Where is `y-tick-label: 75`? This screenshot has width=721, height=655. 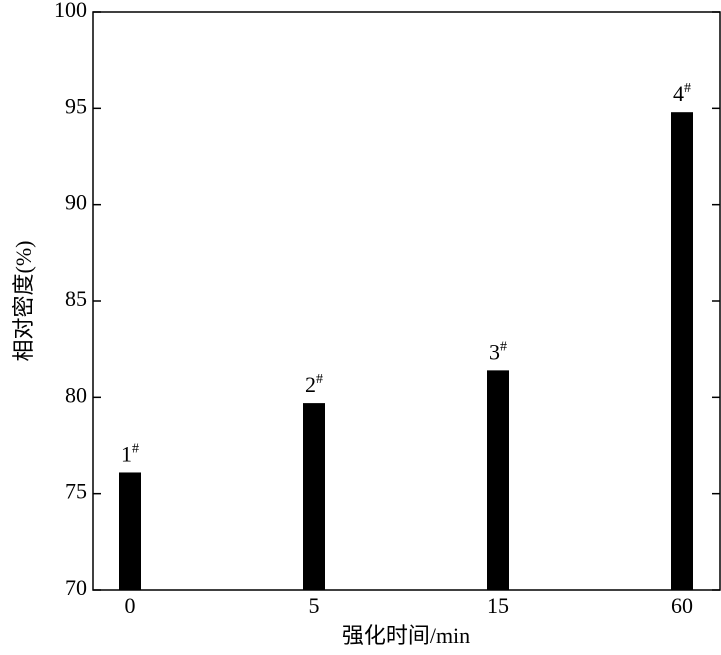 y-tick-label: 75 is located at coordinates (76, 491).